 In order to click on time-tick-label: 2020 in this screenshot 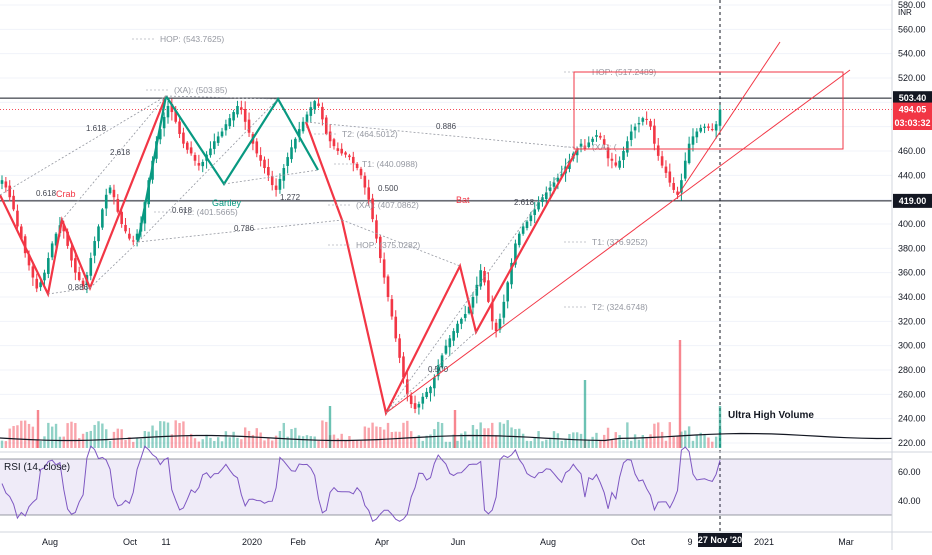, I will do `click(252, 542)`.